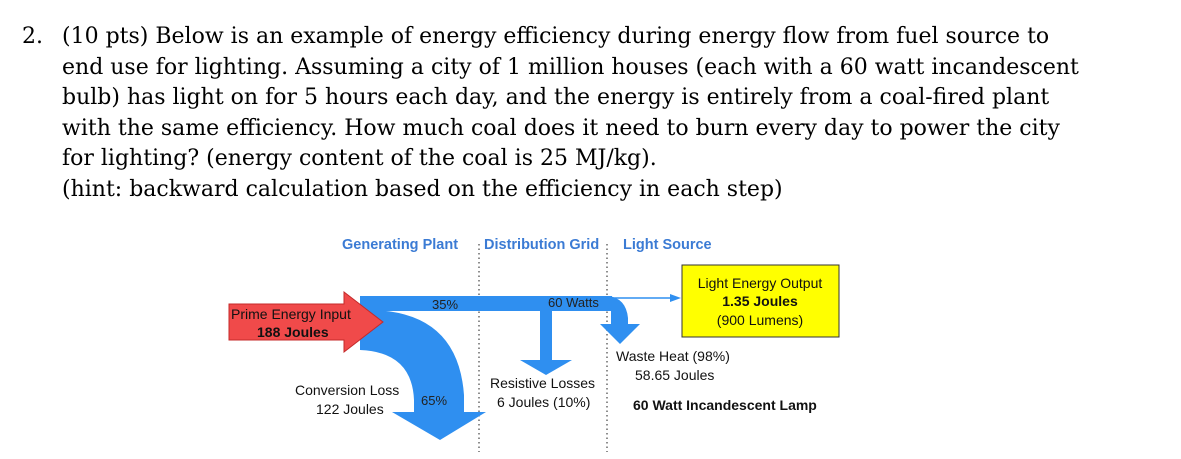 The height and width of the screenshot is (459, 1181). Describe the element at coordinates (445, 304) in the screenshot. I see `efficiency-35-label: 35%` at that location.